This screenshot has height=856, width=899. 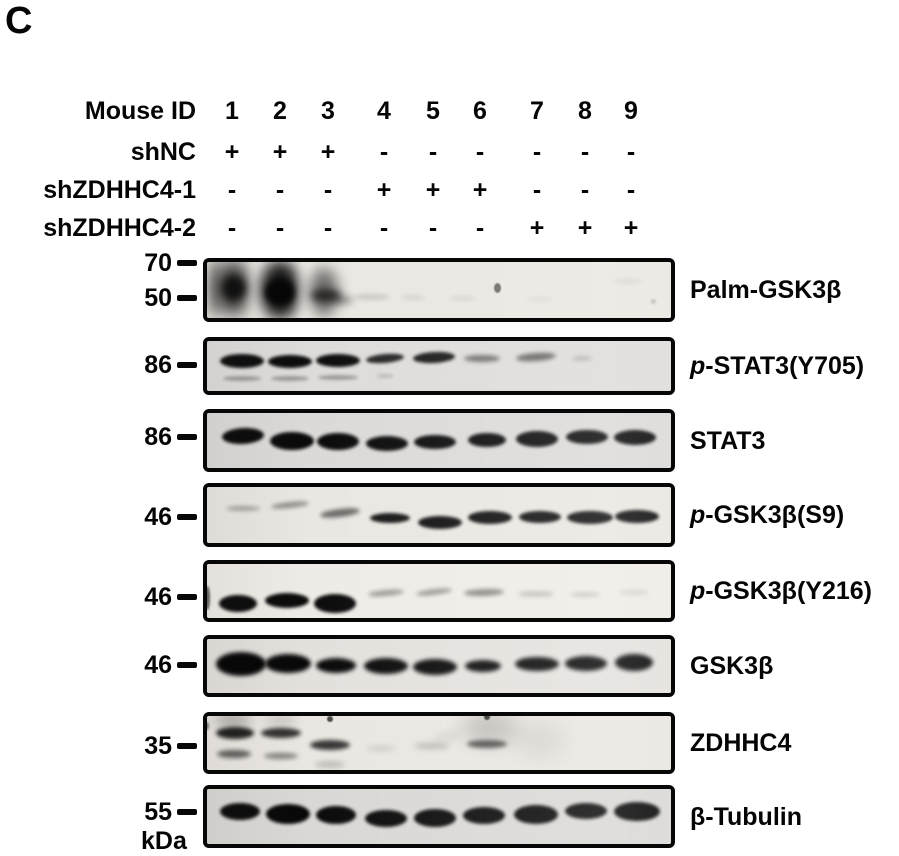 I want to click on italic-p-prefix: p, so click(x=698, y=515).